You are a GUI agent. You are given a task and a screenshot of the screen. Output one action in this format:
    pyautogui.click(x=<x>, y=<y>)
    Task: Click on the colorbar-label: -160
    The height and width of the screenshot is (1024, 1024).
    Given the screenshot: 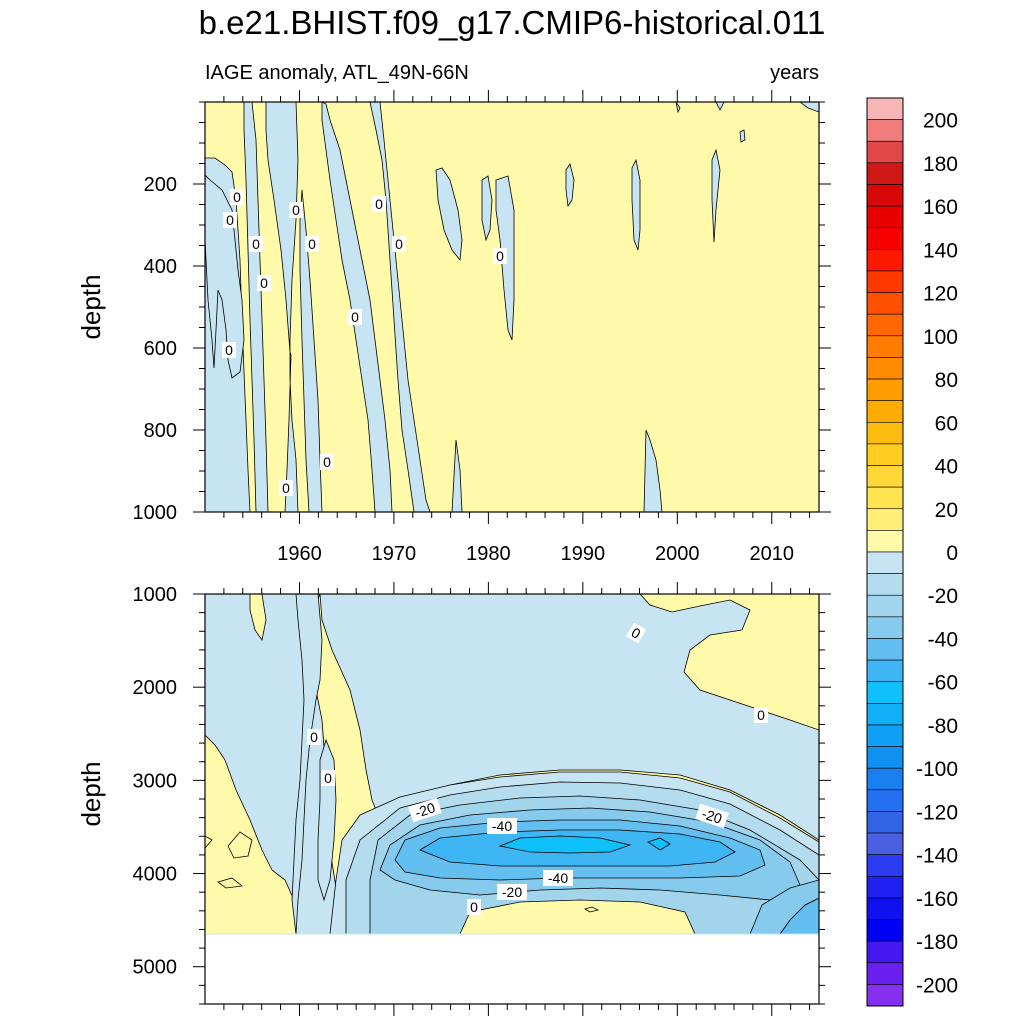 What is the action you would take?
    pyautogui.click(x=937, y=899)
    